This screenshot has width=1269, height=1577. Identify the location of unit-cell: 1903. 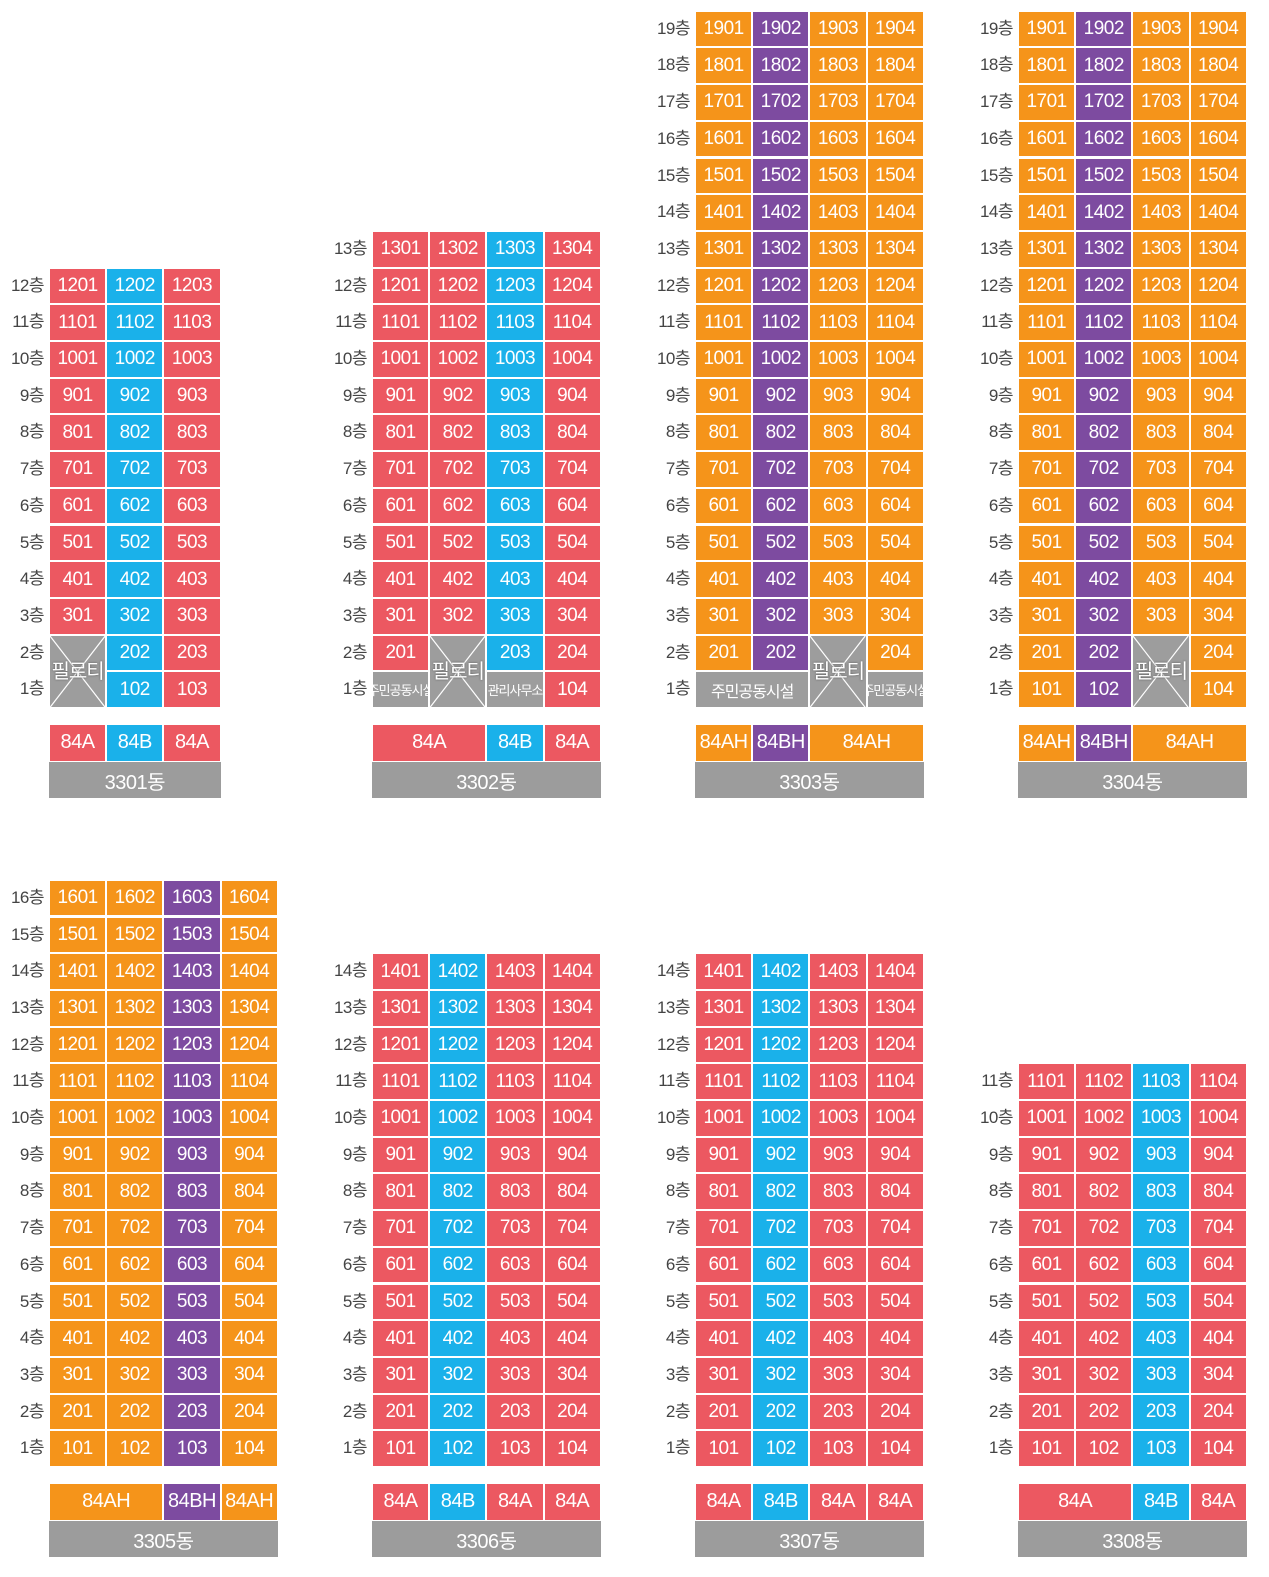
(838, 29).